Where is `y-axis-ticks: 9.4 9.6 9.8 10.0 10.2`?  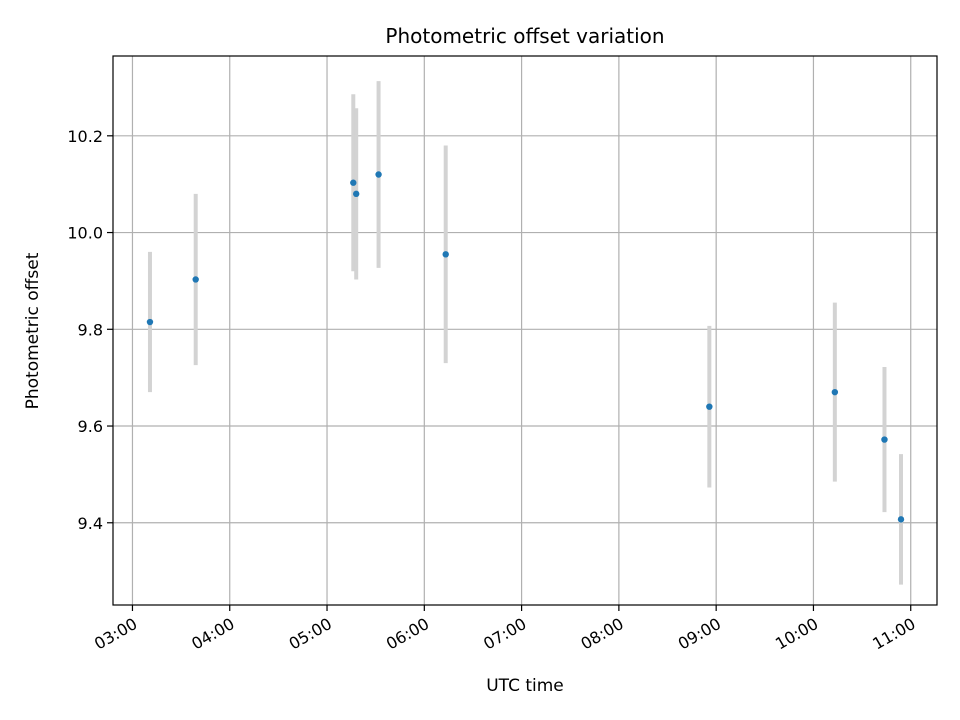 y-axis-ticks: 9.4 9.6 9.8 10.0 10.2 is located at coordinates (90, 330).